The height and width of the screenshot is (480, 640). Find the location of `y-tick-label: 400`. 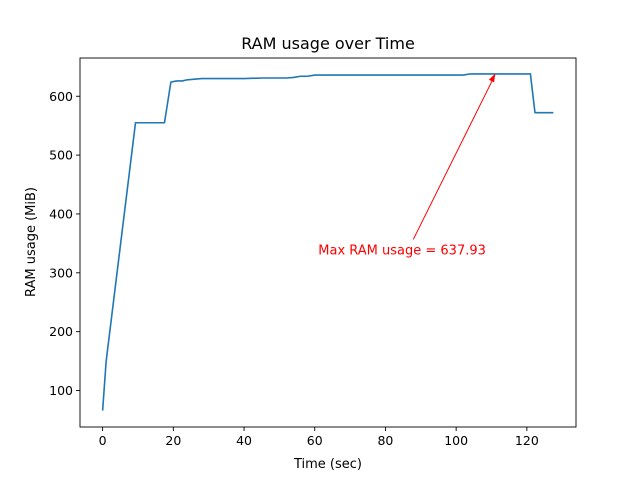

y-tick-label: 400 is located at coordinates (61, 213).